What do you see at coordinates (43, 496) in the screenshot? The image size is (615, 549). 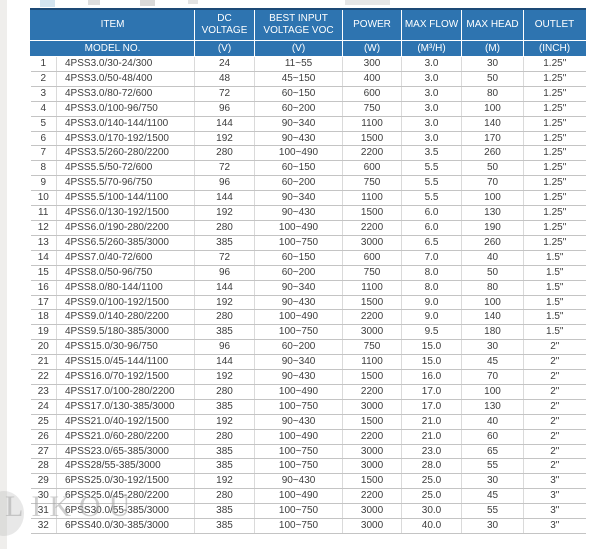 I see `cell-no: 30` at bounding box center [43, 496].